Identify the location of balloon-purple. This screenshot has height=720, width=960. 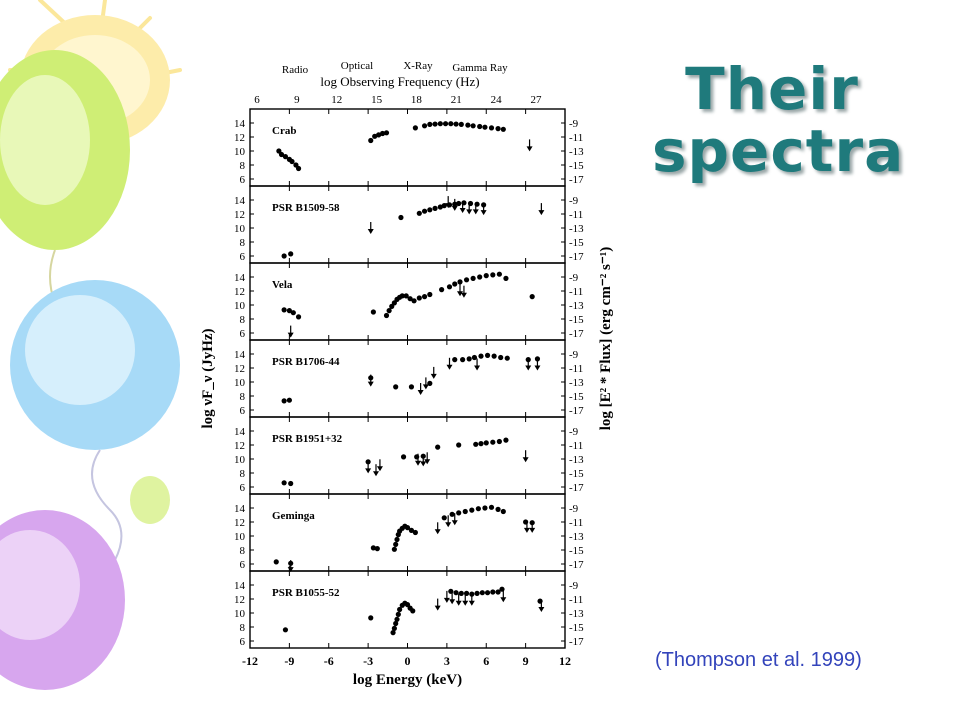
(62, 600).